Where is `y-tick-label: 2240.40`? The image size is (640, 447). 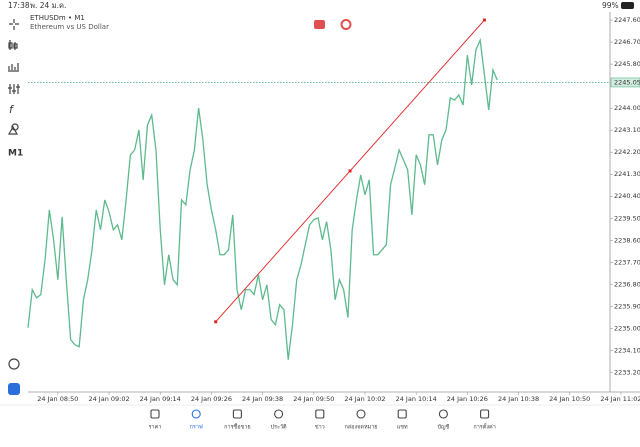
y-tick-label: 2240.40 is located at coordinates (627, 196).